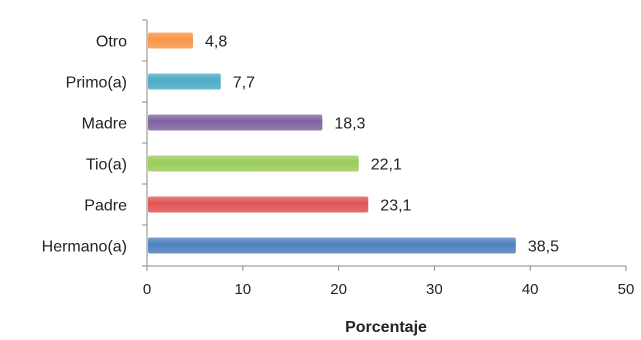  I want to click on x-tick-label: 0, so click(147, 289).